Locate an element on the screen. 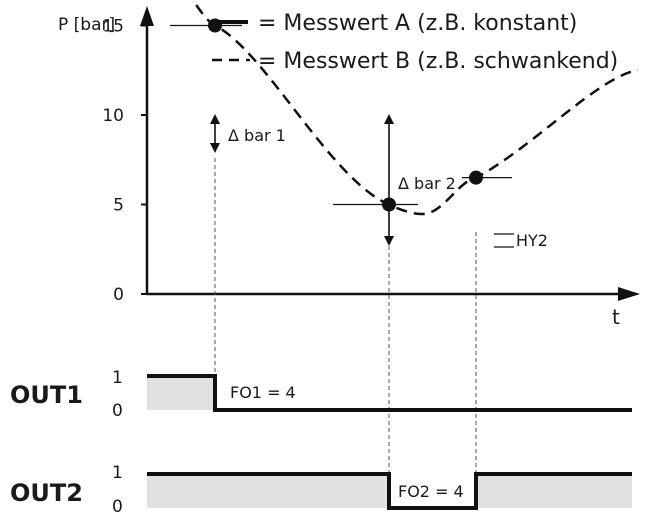  legend-dashed-label: = Messwert B (z.B. schwankend) is located at coordinates (438, 61).